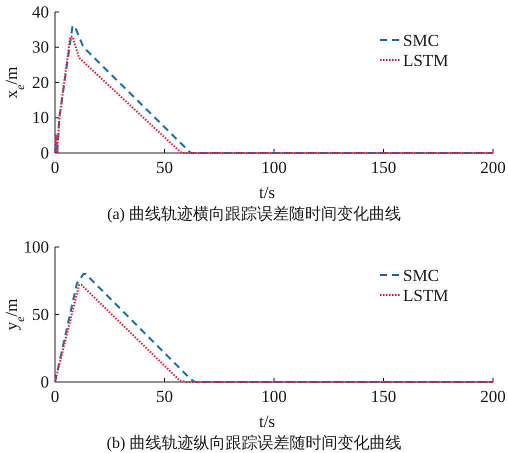 The height and width of the screenshot is (453, 508). Describe the element at coordinates (40, 12) in the screenshot. I see `y-tick-label: 40` at that location.